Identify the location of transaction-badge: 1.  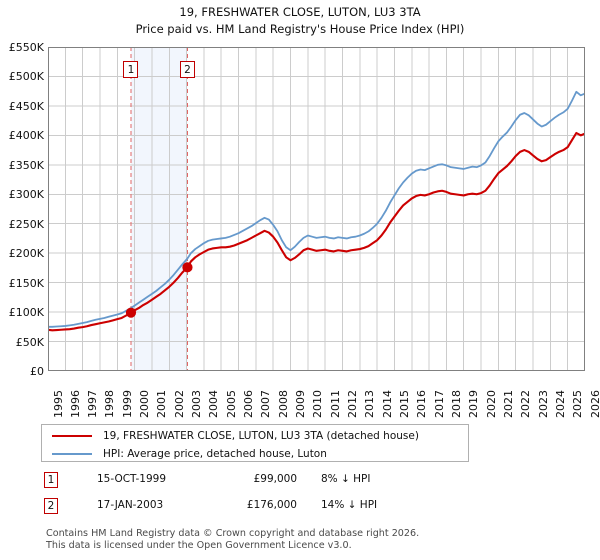
(51, 480).